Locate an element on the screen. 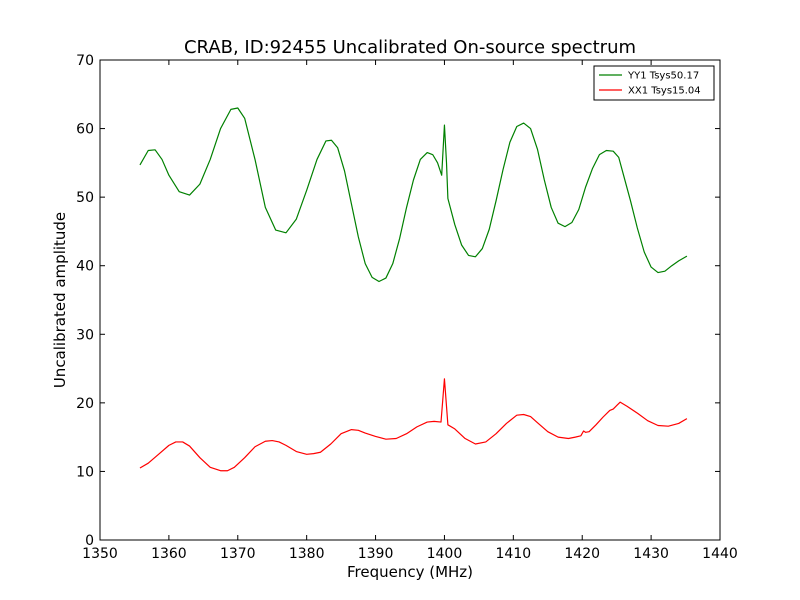  x-tick-label: 1400 is located at coordinates (445, 554).